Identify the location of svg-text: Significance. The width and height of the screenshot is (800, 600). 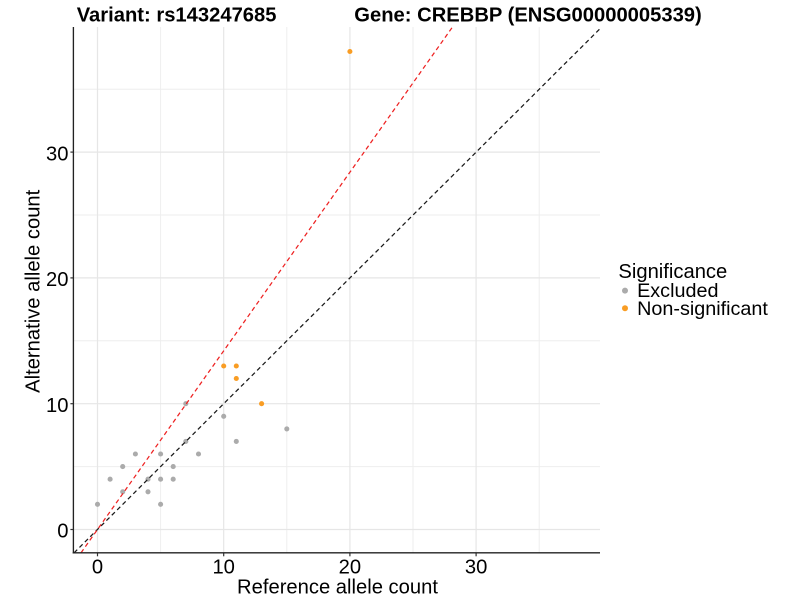
(672, 272).